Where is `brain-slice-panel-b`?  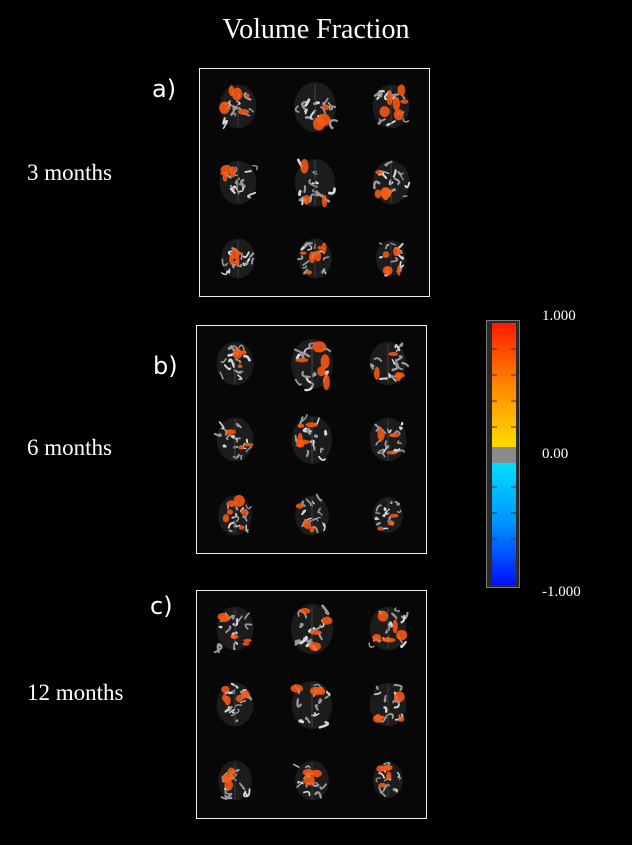 brain-slice-panel-b is located at coordinates (311, 439).